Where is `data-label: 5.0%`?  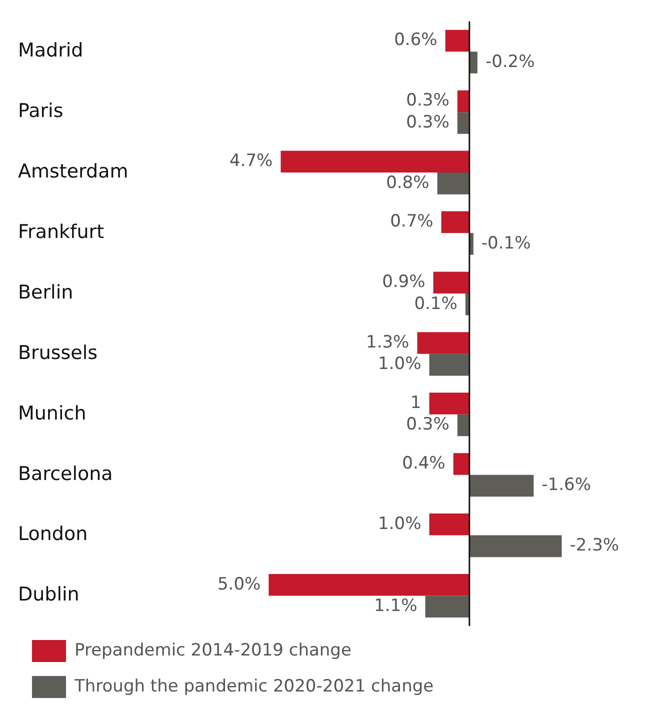 data-label: 5.0% is located at coordinates (239, 584).